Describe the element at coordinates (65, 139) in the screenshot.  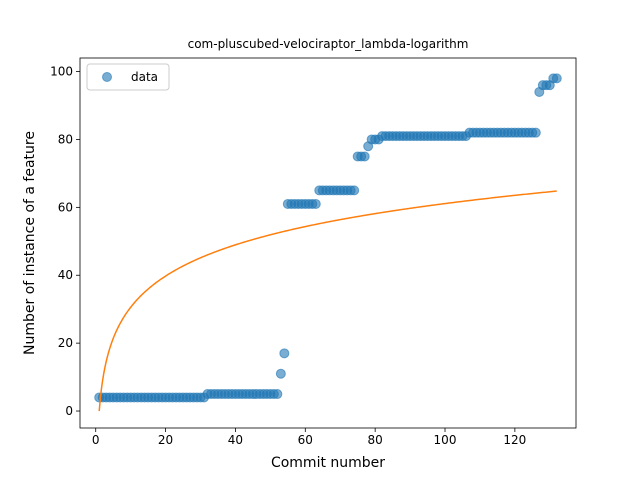
I see `y-tick-label: 80` at that location.